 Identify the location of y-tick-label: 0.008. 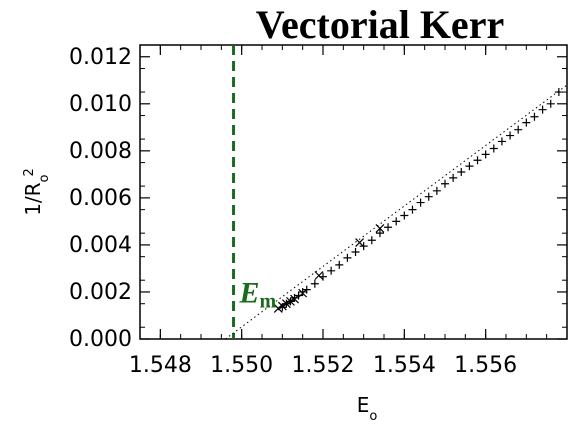
(100, 151).